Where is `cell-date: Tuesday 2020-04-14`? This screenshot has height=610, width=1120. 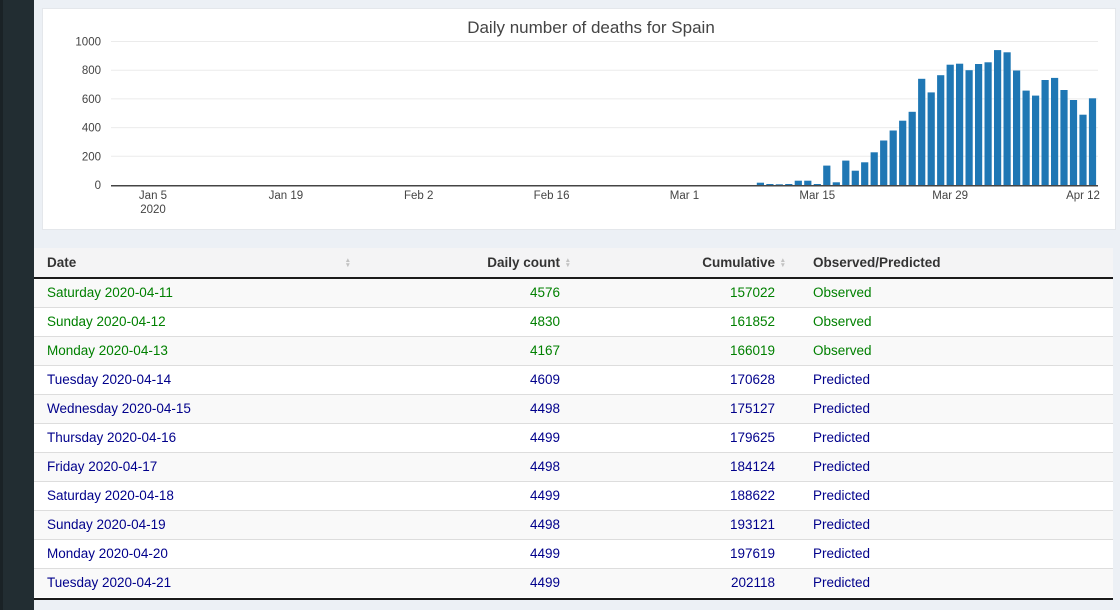
cell-date: Tuesday 2020-04-14 is located at coordinates (195, 379).